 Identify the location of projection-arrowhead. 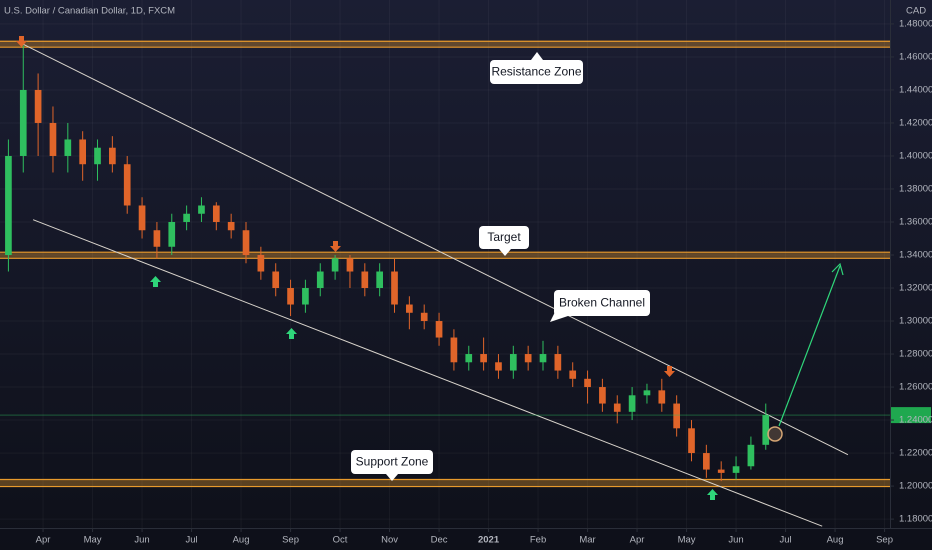
(837, 269).